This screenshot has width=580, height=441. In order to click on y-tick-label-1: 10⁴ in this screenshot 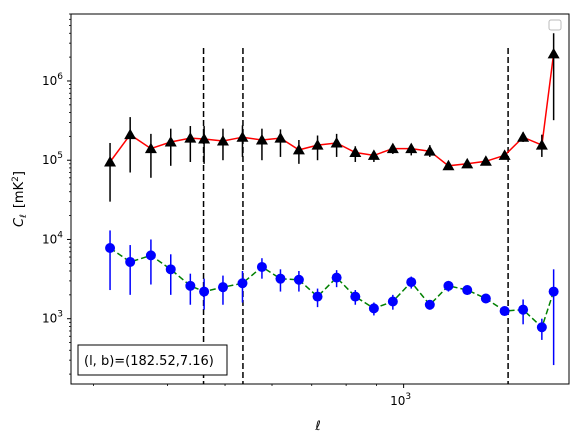, I will do `click(52, 238)`.